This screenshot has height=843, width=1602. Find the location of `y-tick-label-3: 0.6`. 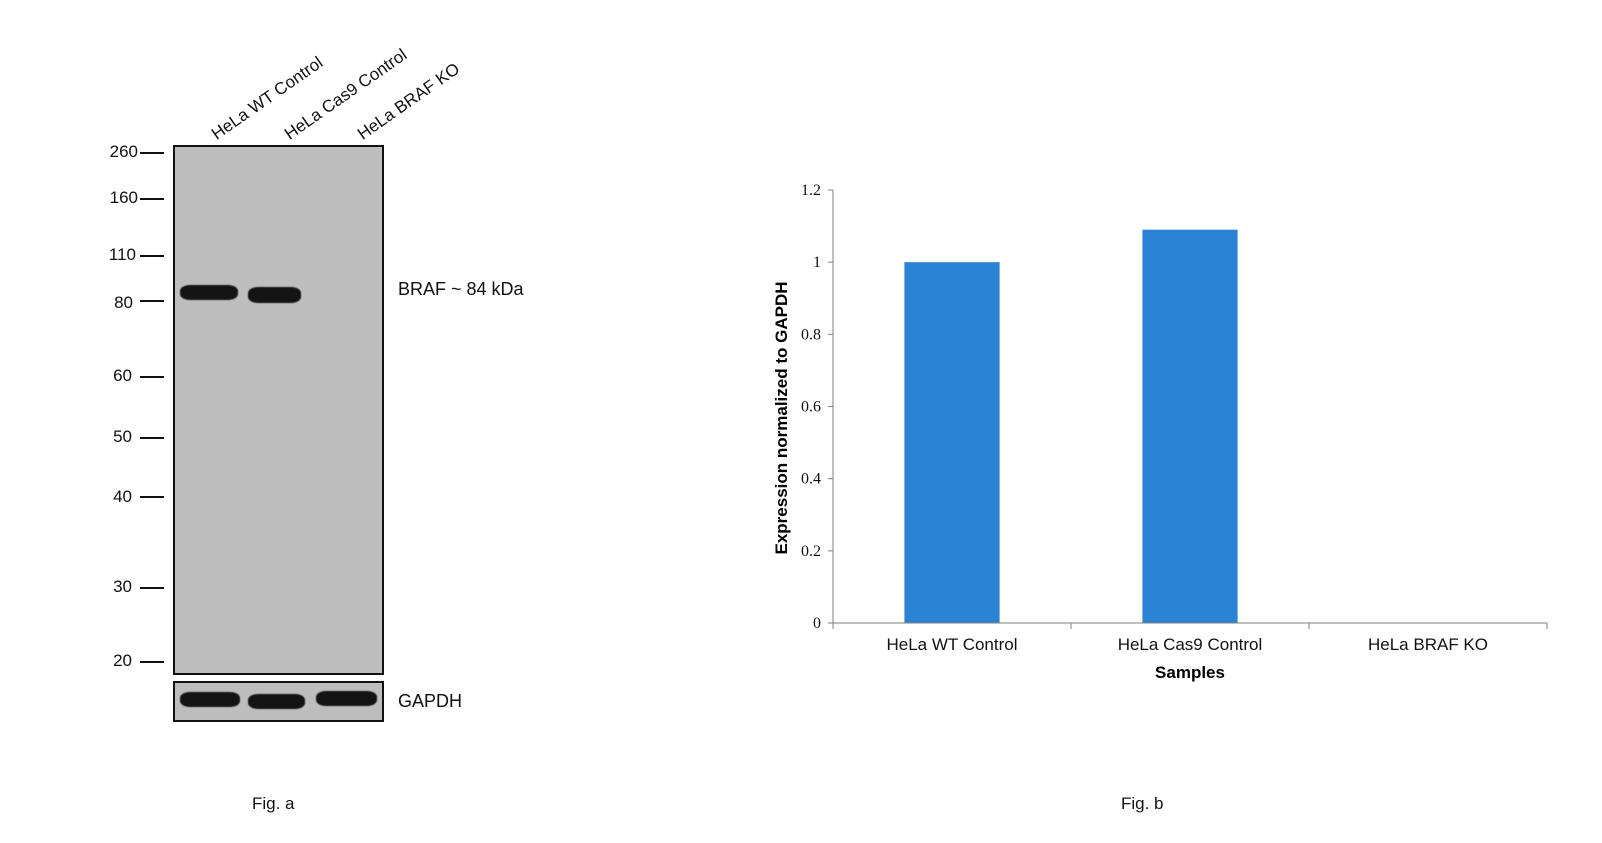

y-tick-label-3: 0.6 is located at coordinates (811, 407).